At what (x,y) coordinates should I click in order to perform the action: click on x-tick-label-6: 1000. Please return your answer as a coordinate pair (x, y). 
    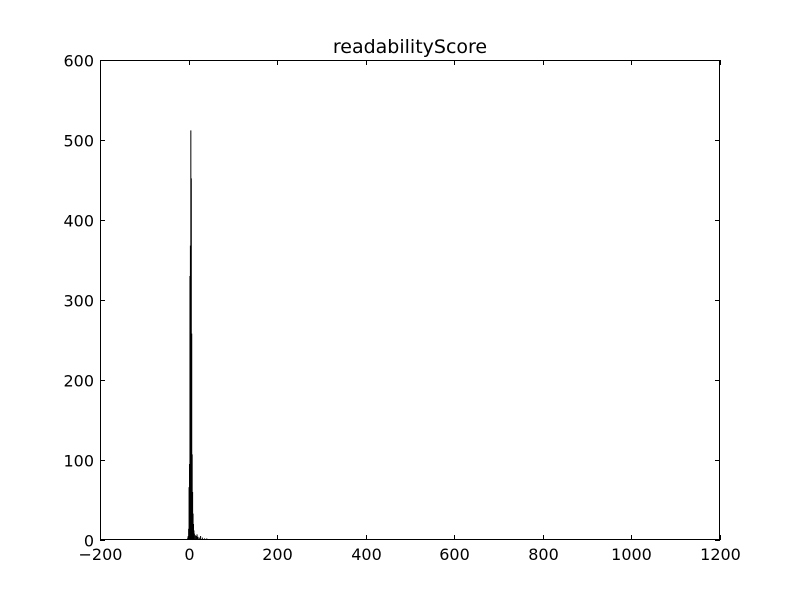
    Looking at the image, I should click on (631, 554).